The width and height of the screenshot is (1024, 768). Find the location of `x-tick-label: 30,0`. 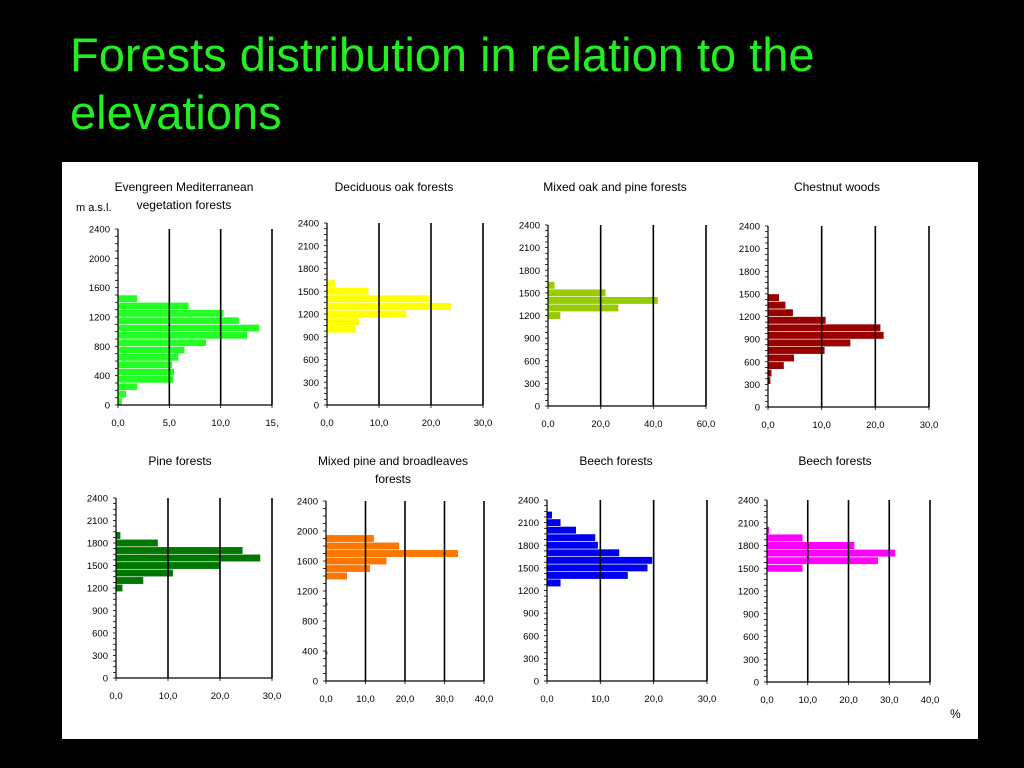

x-tick-label: 30,0 is located at coordinates (707, 699).